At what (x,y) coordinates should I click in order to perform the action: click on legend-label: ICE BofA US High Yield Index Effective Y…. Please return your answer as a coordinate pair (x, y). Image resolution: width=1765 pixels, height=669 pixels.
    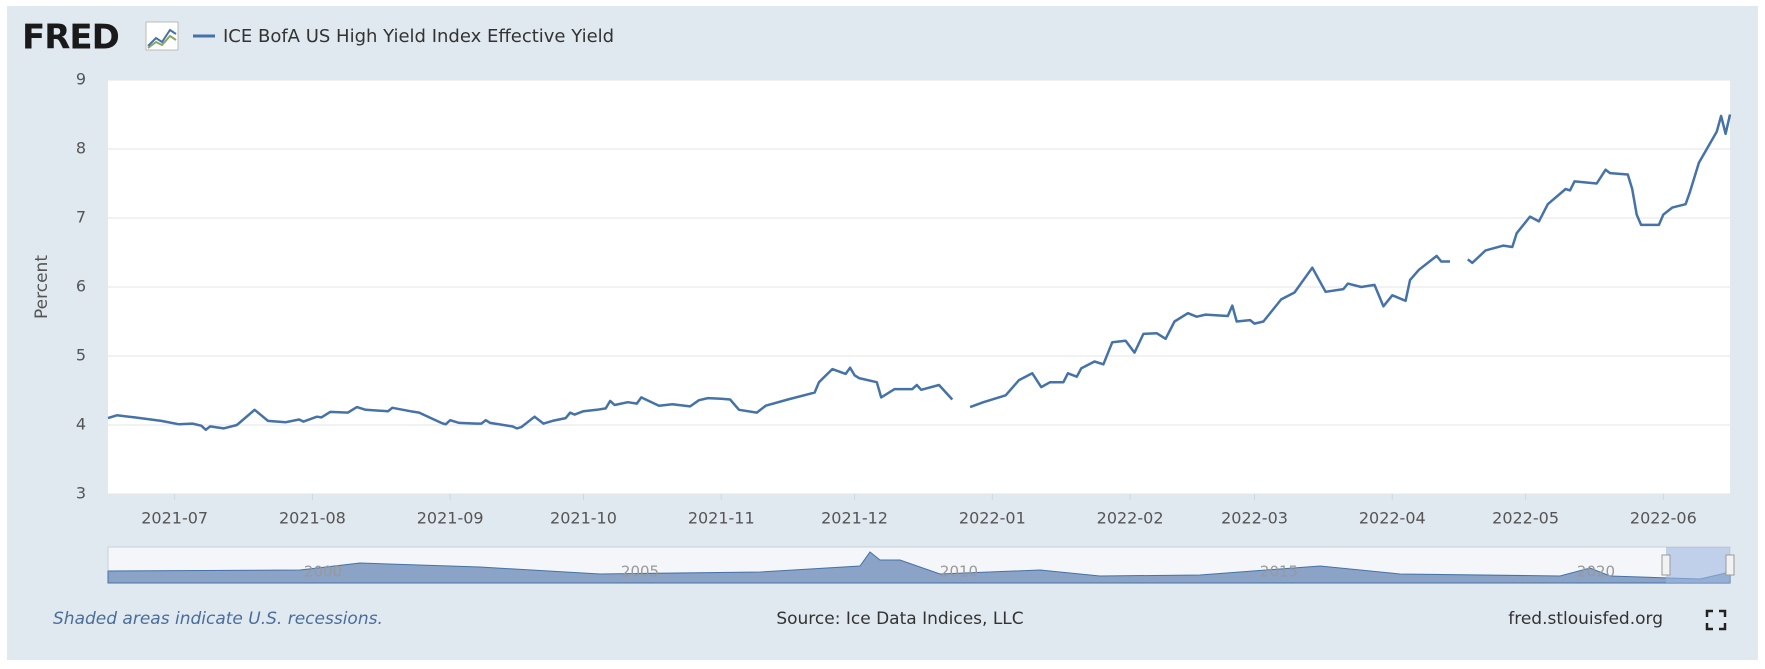
    Looking at the image, I should click on (418, 36).